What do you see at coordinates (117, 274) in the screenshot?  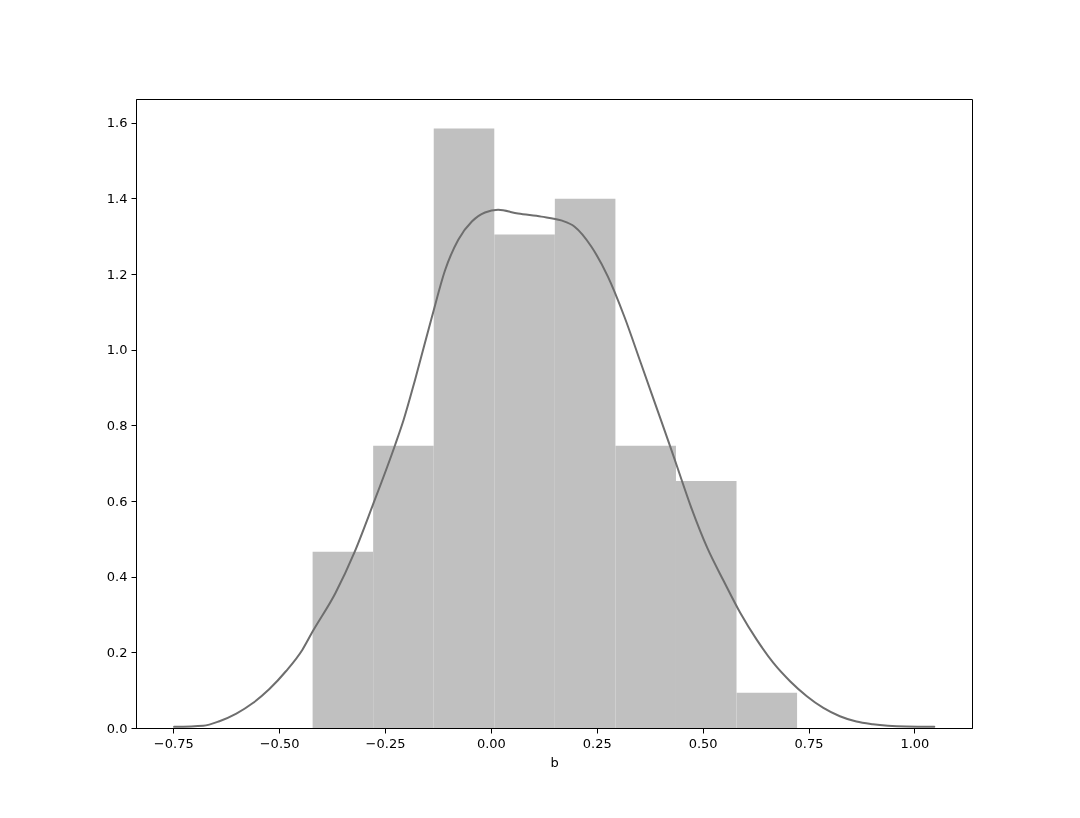 I see `y-tick-label: 1.2` at bounding box center [117, 274].